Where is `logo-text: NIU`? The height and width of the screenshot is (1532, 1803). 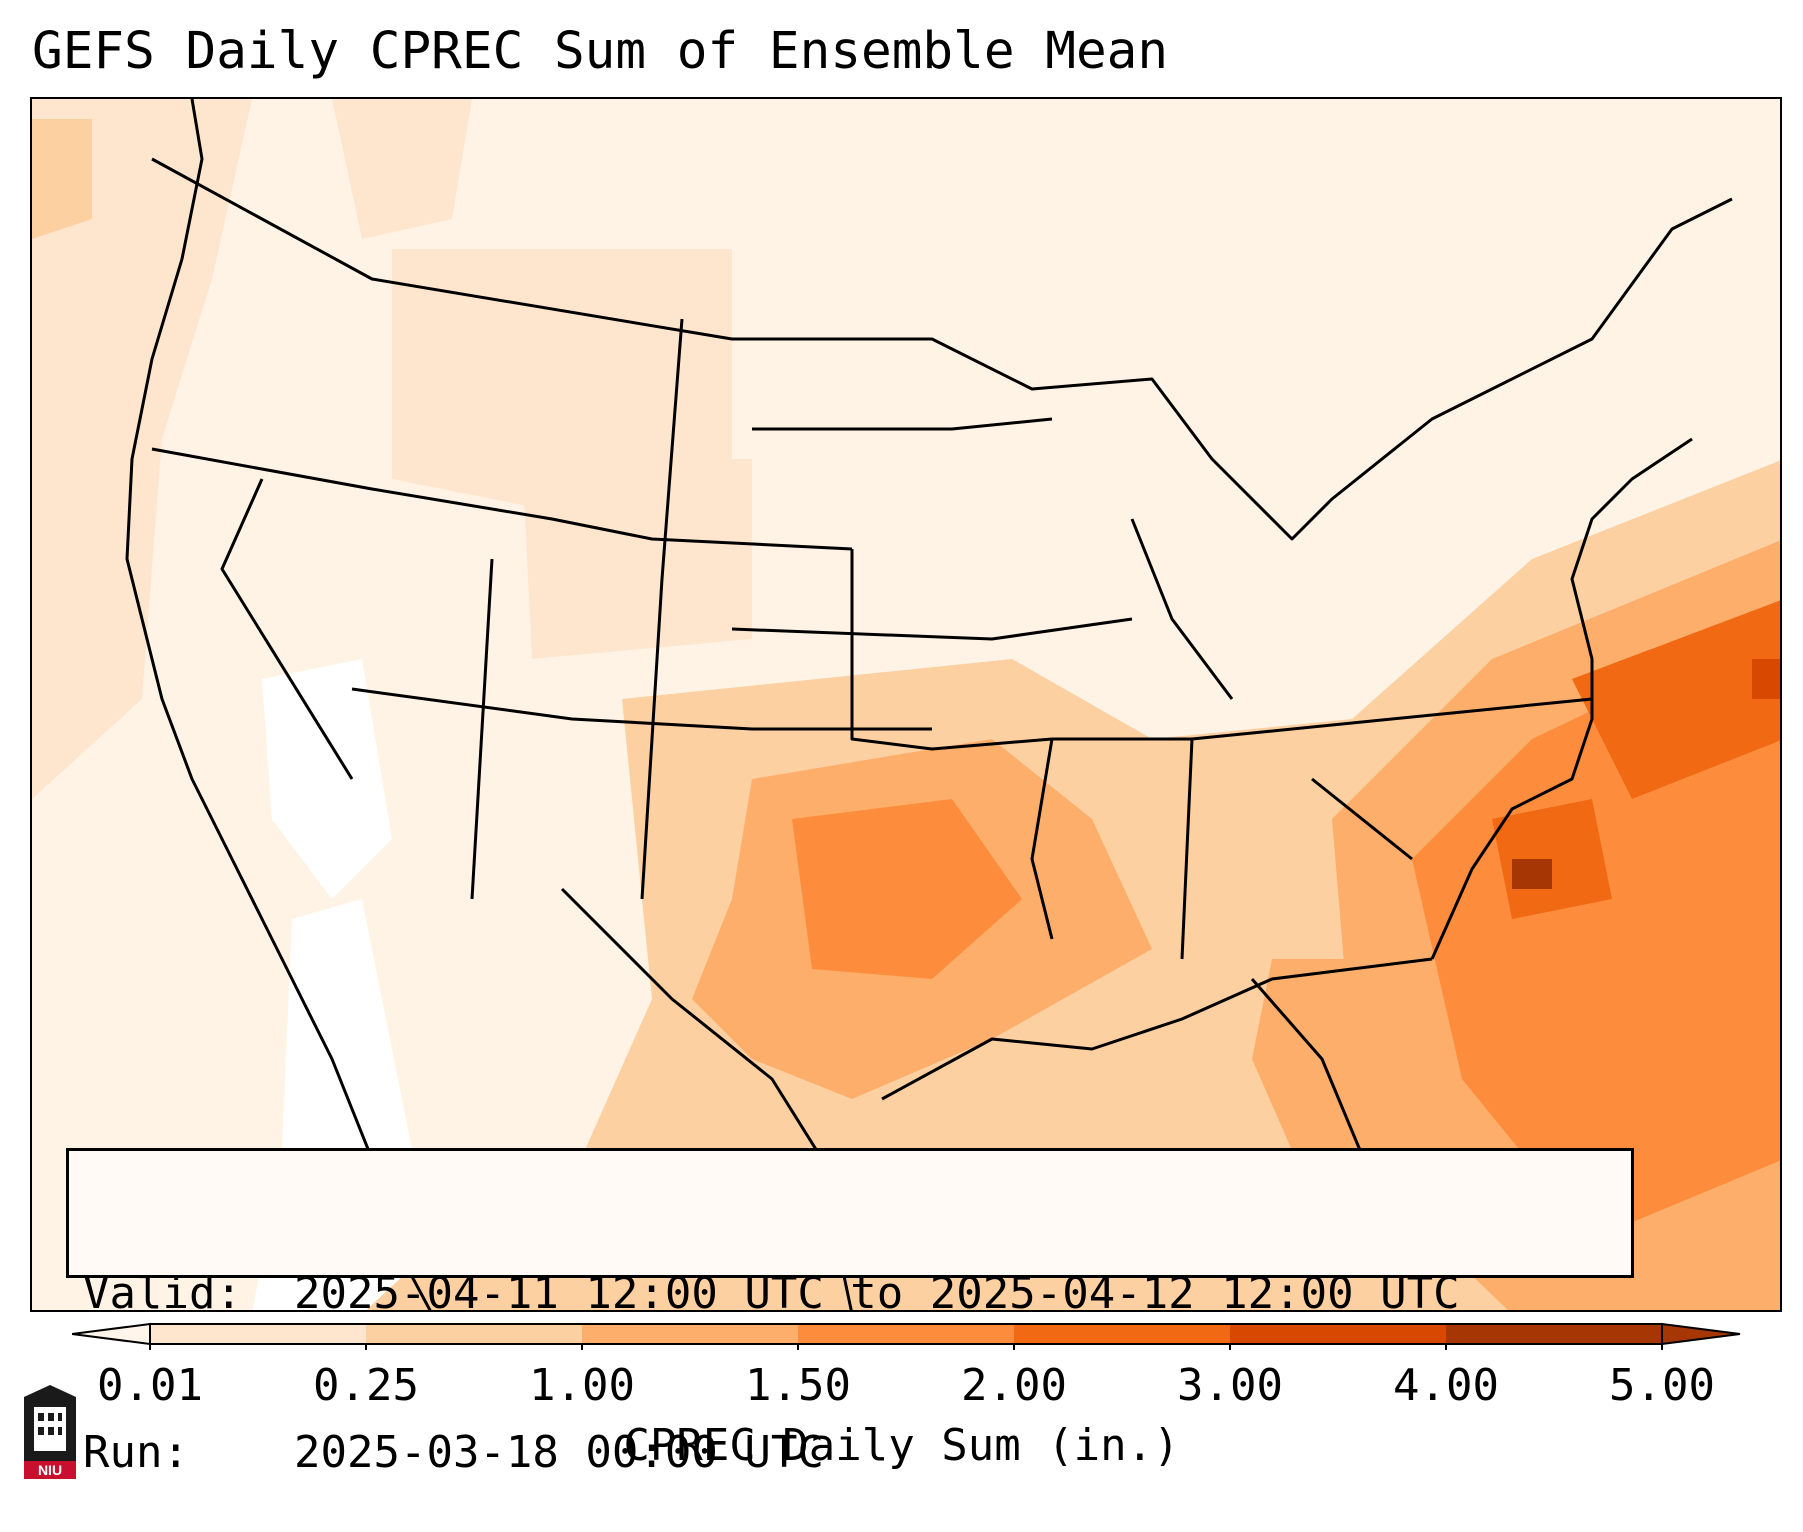
logo-text: NIU is located at coordinates (50, 1470).